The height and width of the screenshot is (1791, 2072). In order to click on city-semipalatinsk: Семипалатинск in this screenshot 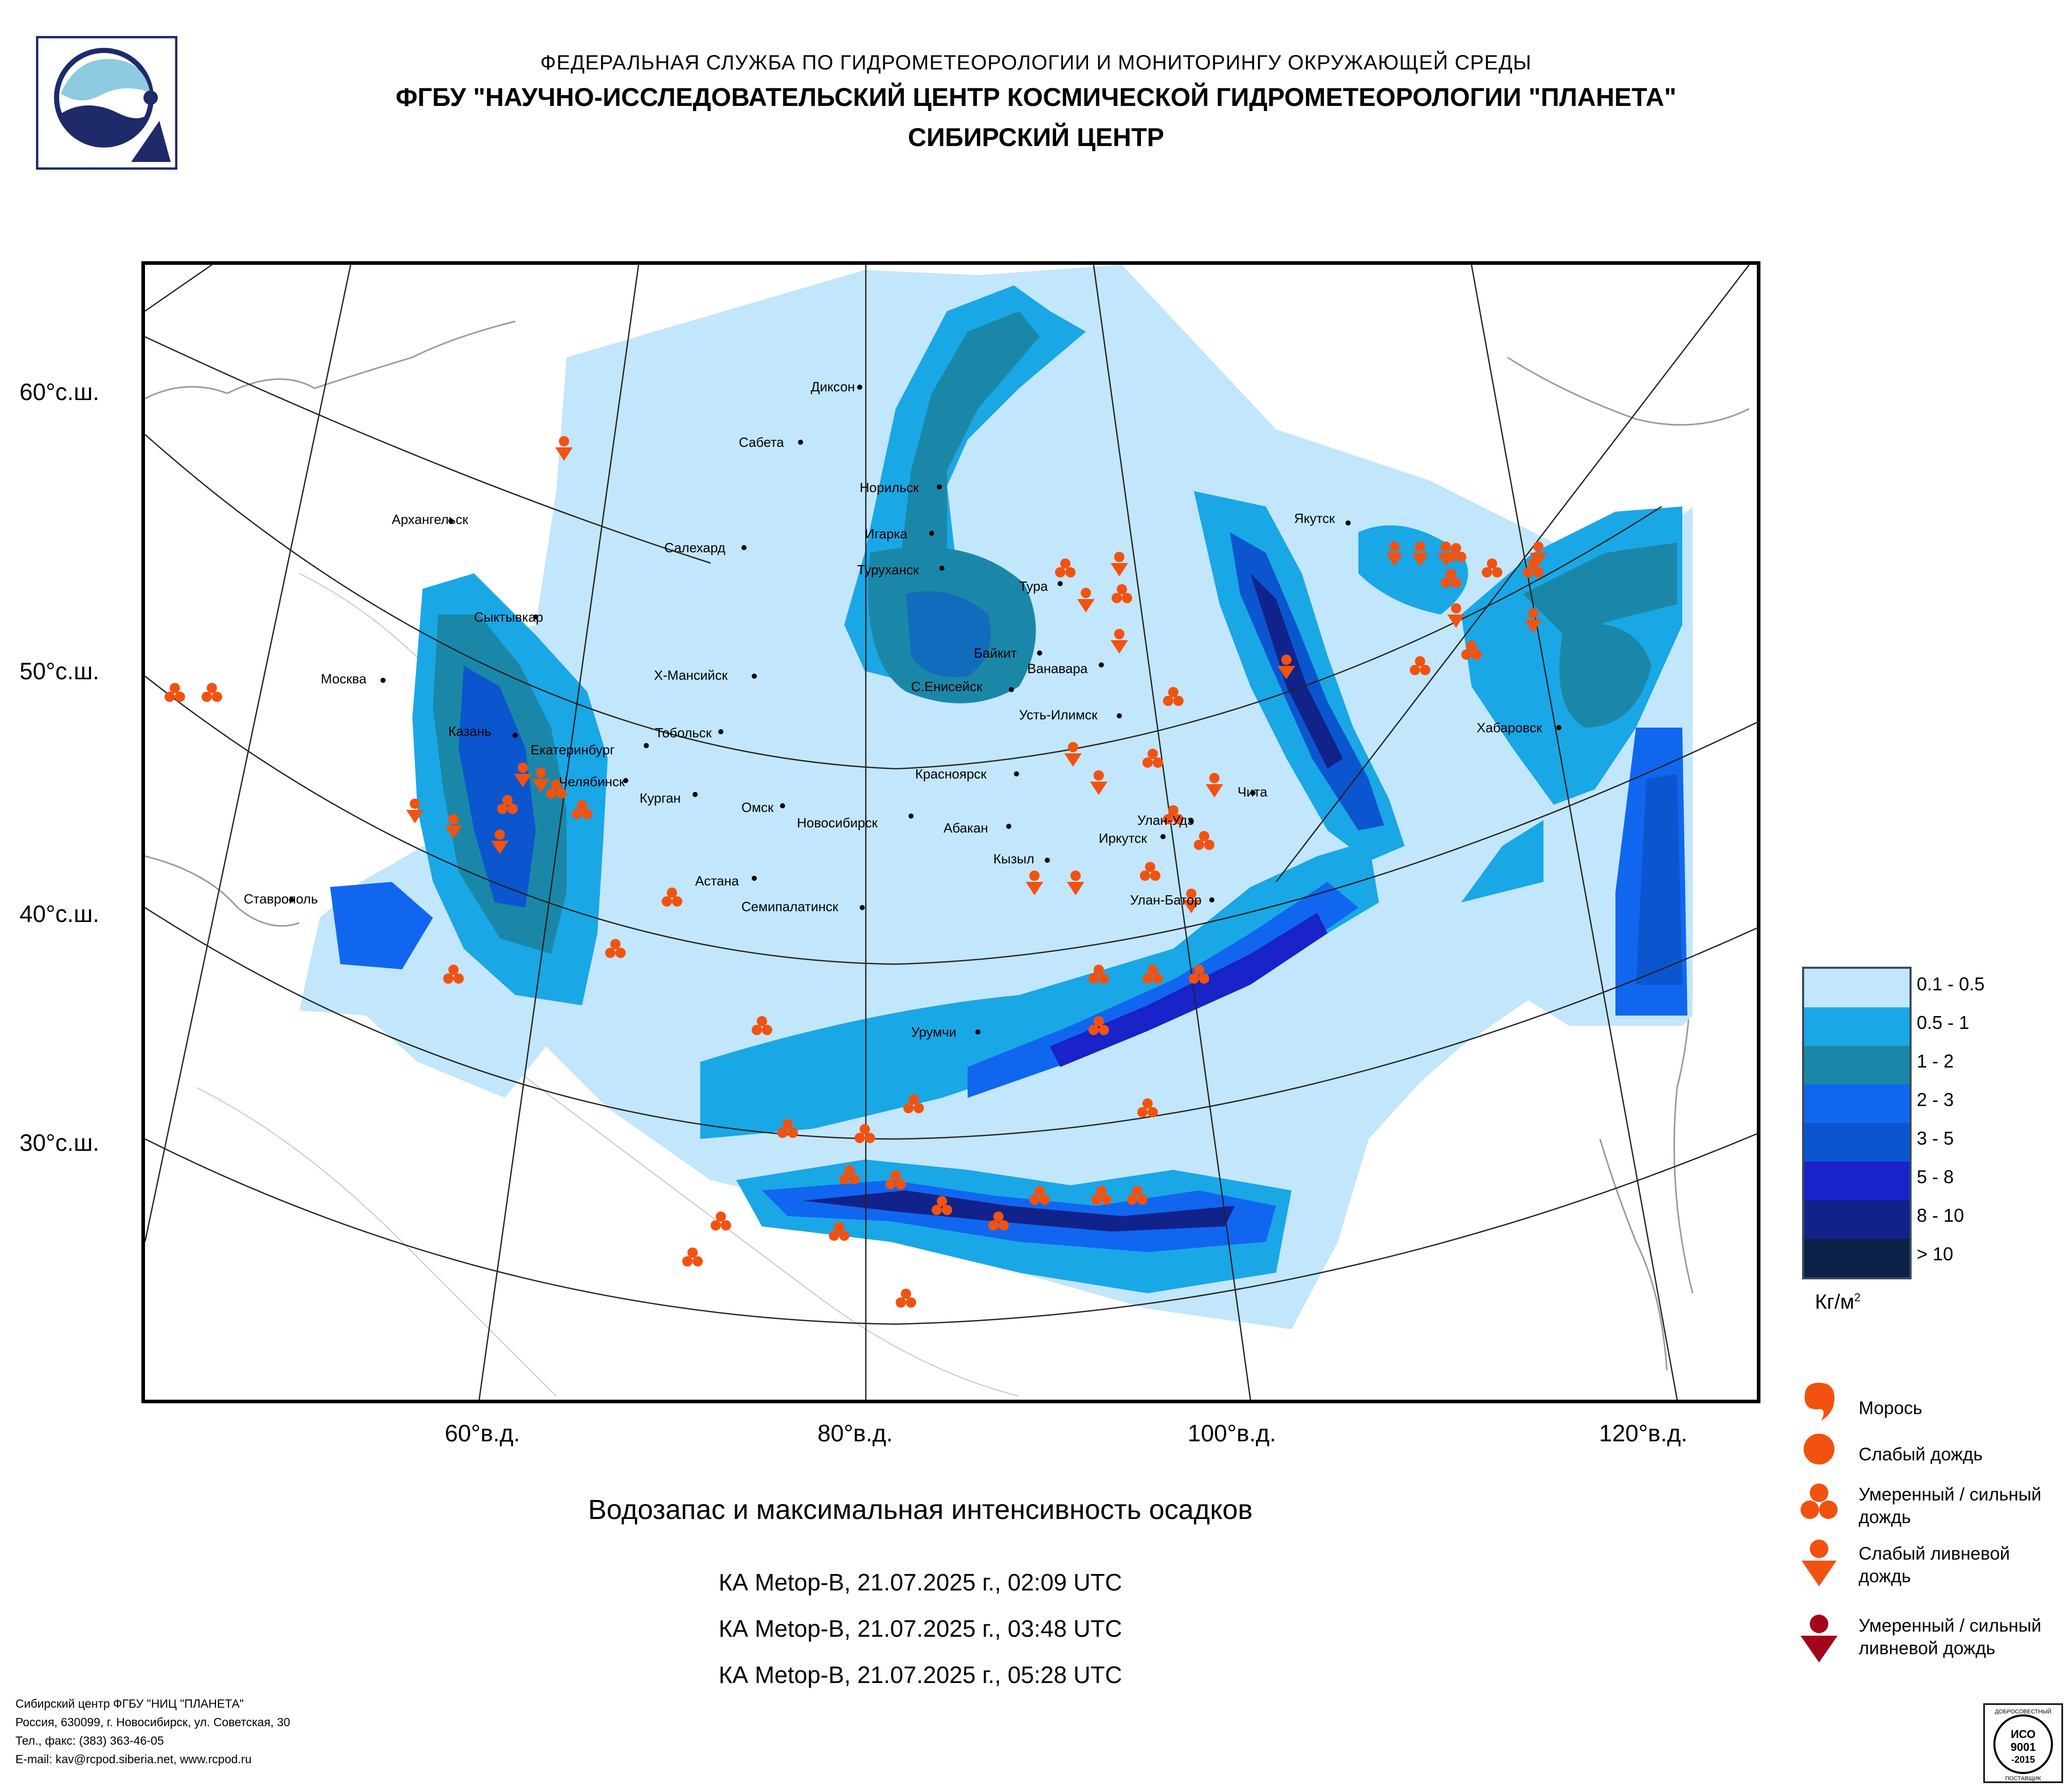, I will do `click(790, 906)`.